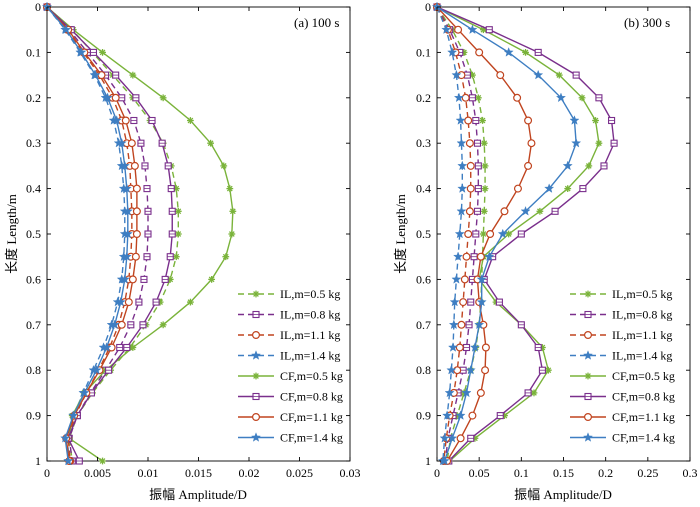  Describe the element at coordinates (605, 473) in the screenshot. I see `panel-b-x-tick-label: 0.2` at that location.